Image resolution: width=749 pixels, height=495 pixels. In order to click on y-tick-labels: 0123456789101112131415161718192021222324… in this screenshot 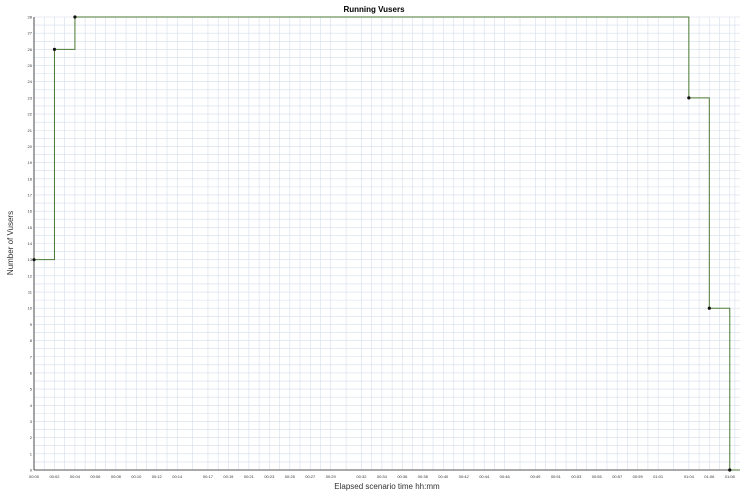, I will do `click(30, 244)`.